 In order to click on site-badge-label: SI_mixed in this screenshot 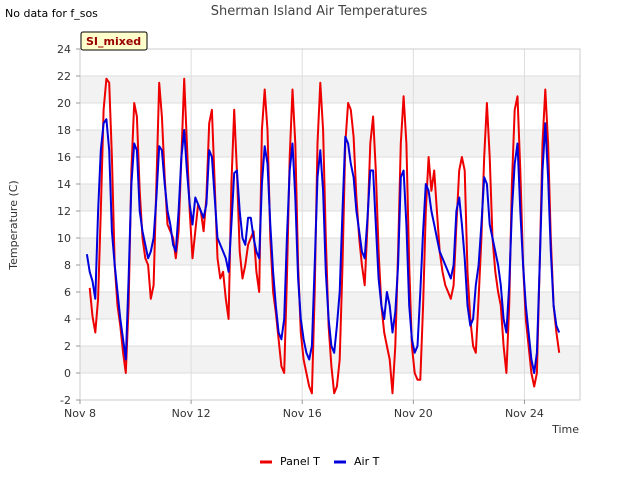, I will do `click(113, 41)`.